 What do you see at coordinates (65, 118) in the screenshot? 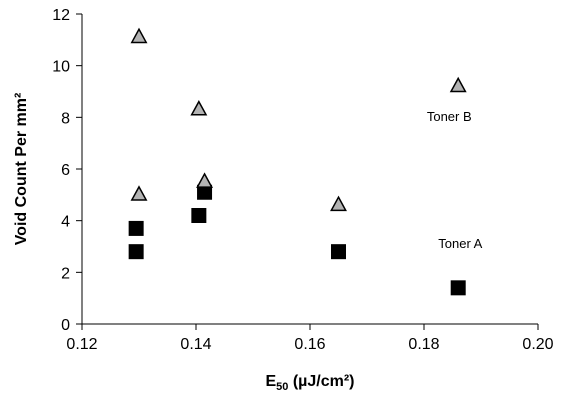
I see `y-tick-label: 8` at bounding box center [65, 118].